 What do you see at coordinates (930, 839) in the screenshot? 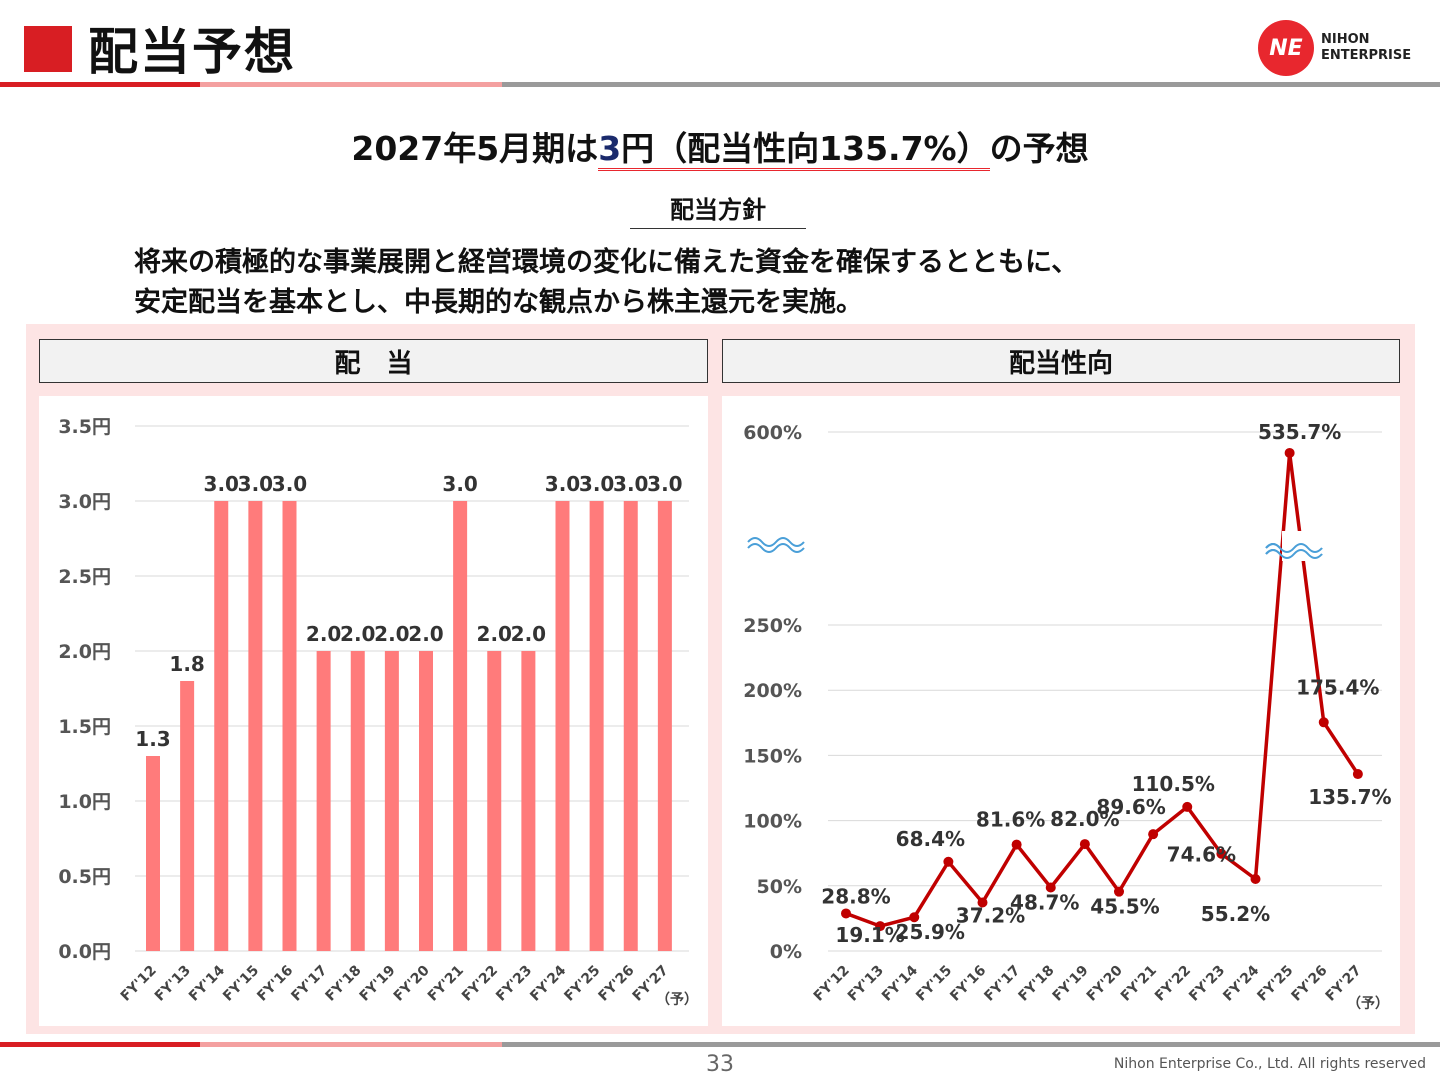
I see `point-value-label: 68.4%` at bounding box center [930, 839].